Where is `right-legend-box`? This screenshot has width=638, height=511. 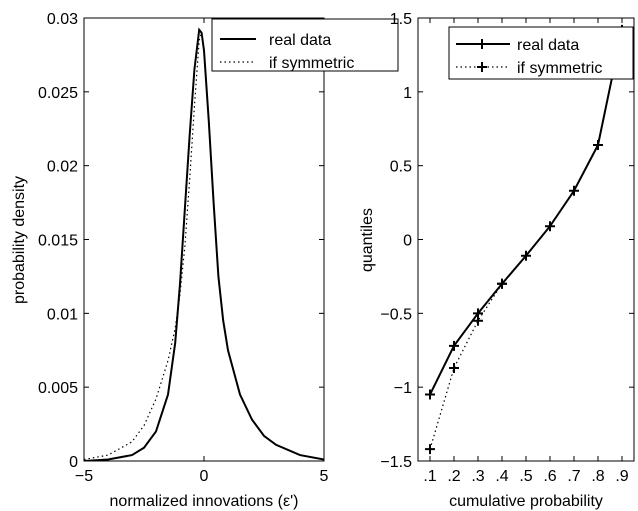 right-legend-box is located at coordinates (541, 53).